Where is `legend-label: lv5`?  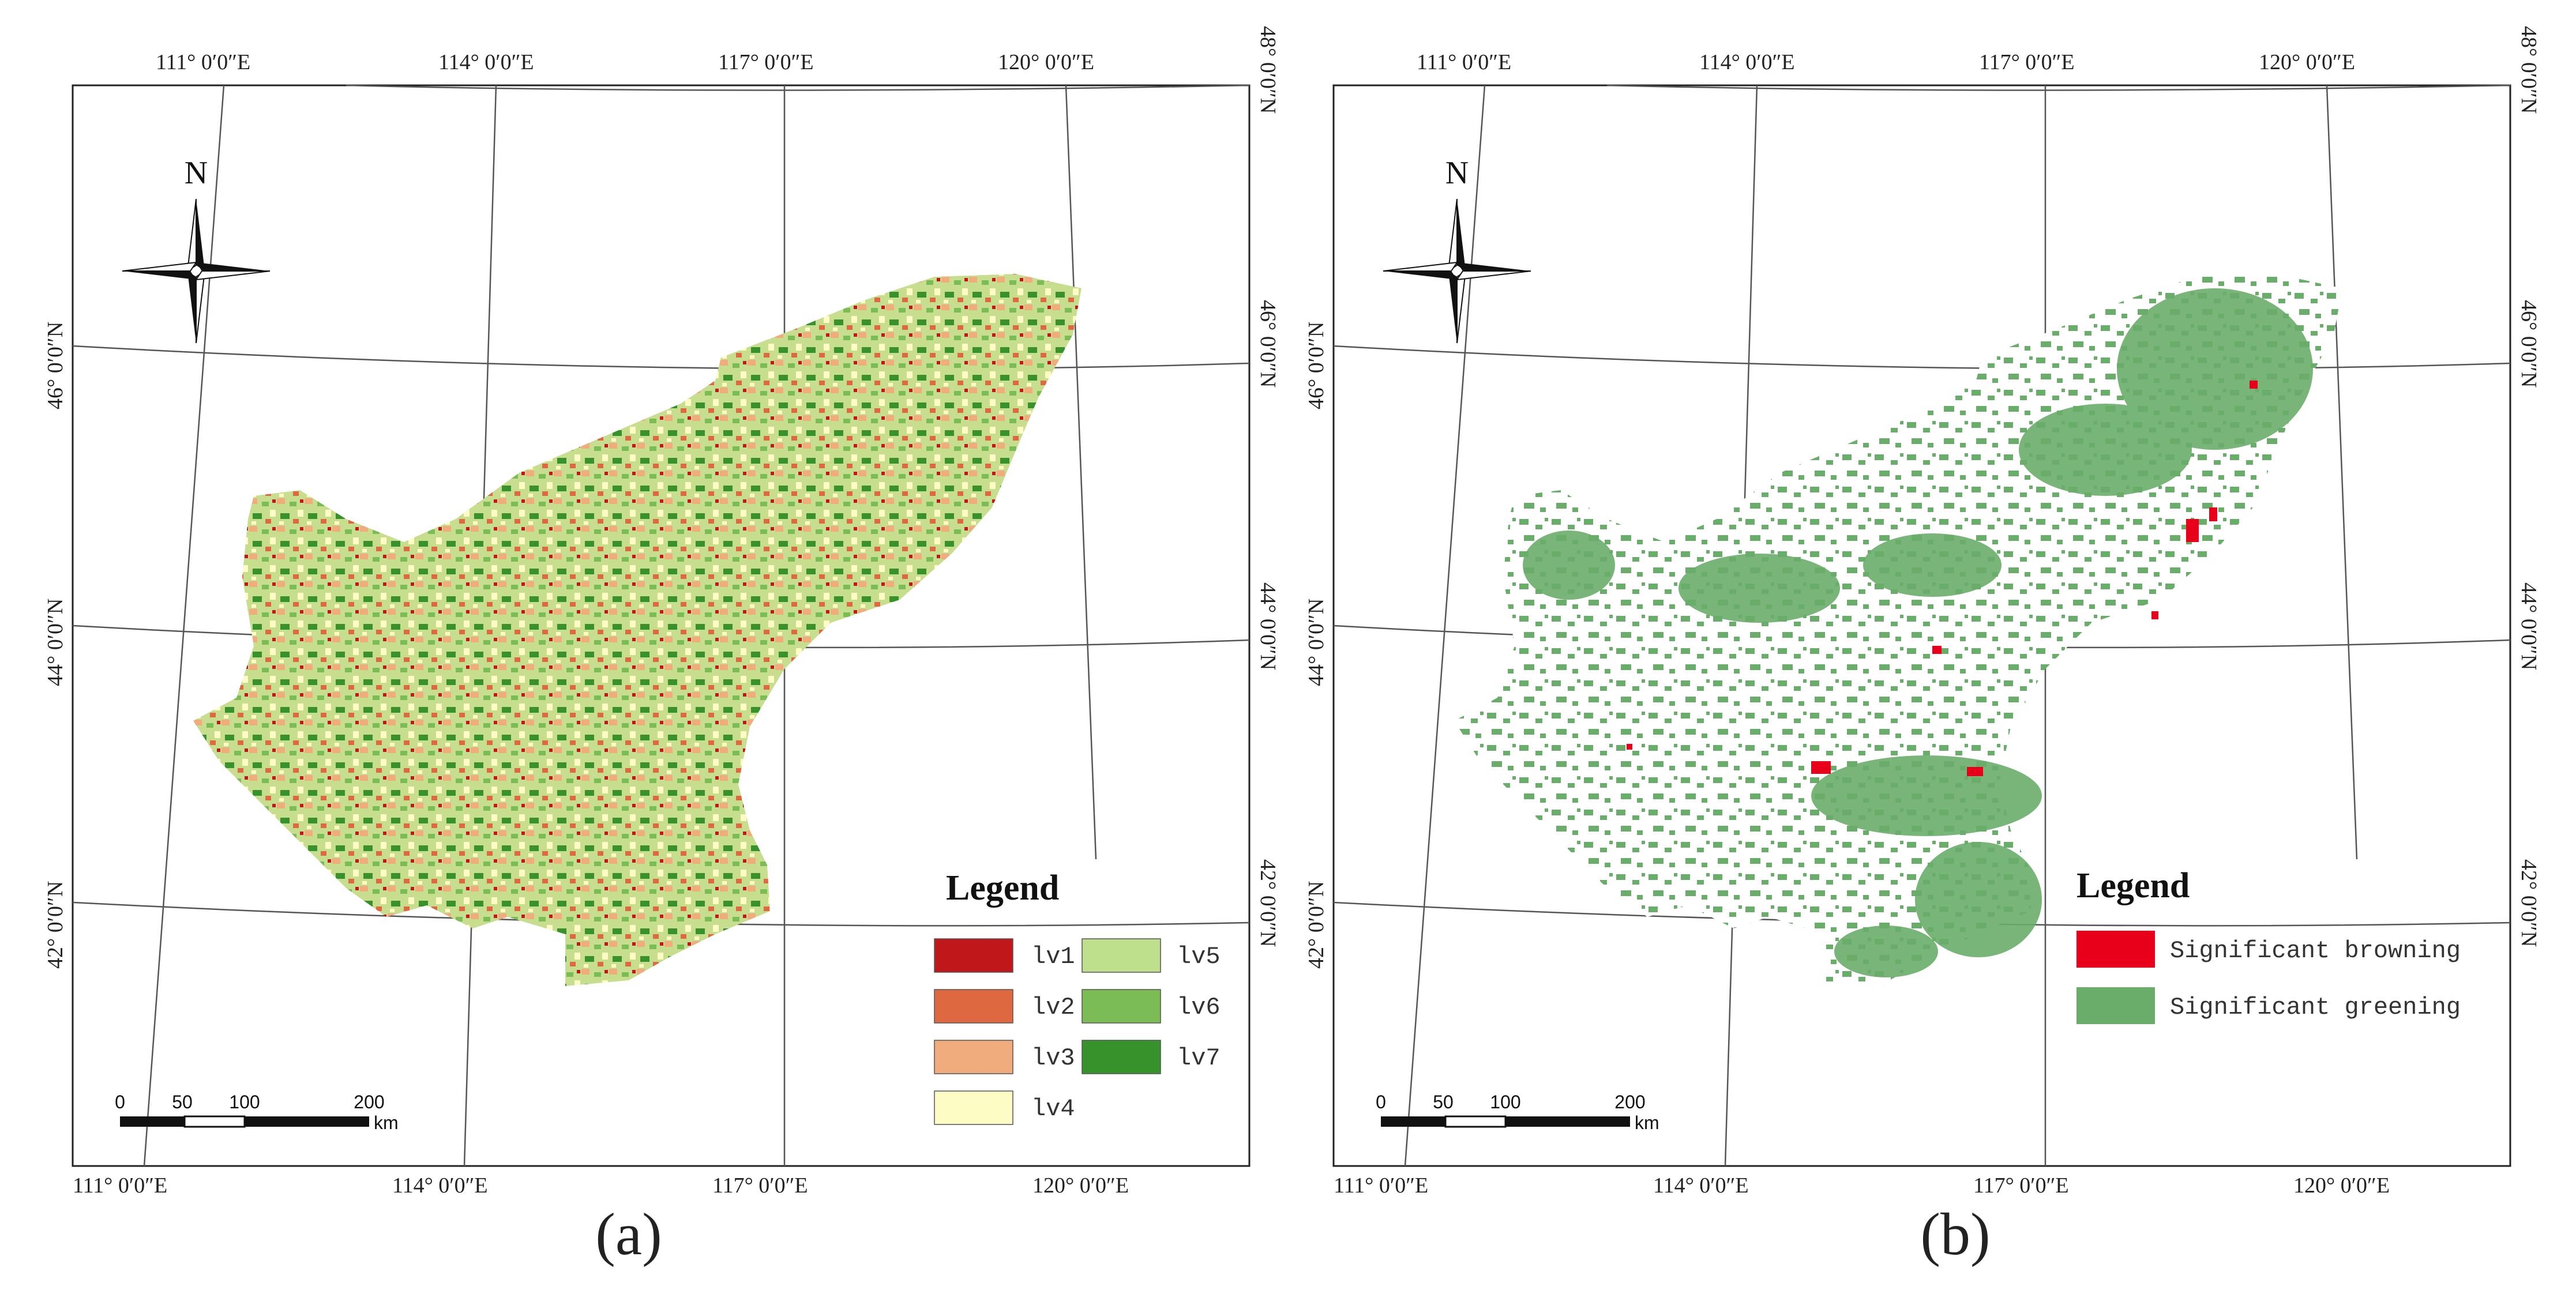 legend-label: lv5 is located at coordinates (1199, 956).